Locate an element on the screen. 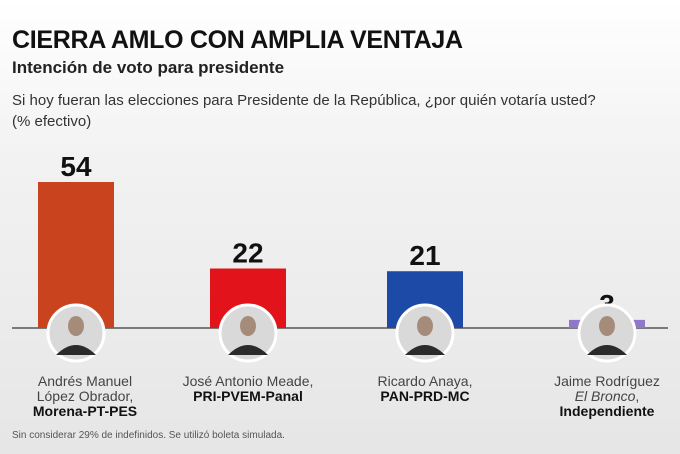 The image size is (680, 454). candidate-name: López Obrador, is located at coordinates (85, 396).